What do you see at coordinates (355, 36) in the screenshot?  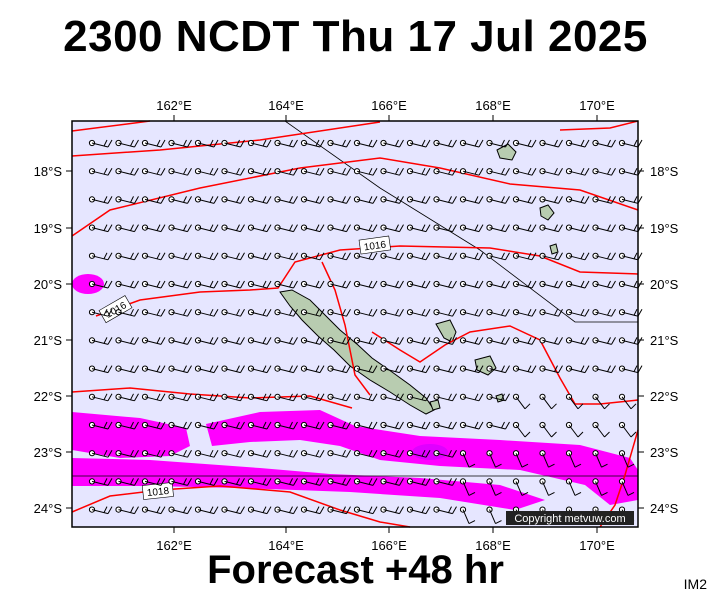 I see `page-title: 2300 NCDT Thu 17 Jul 2025` at bounding box center [355, 36].